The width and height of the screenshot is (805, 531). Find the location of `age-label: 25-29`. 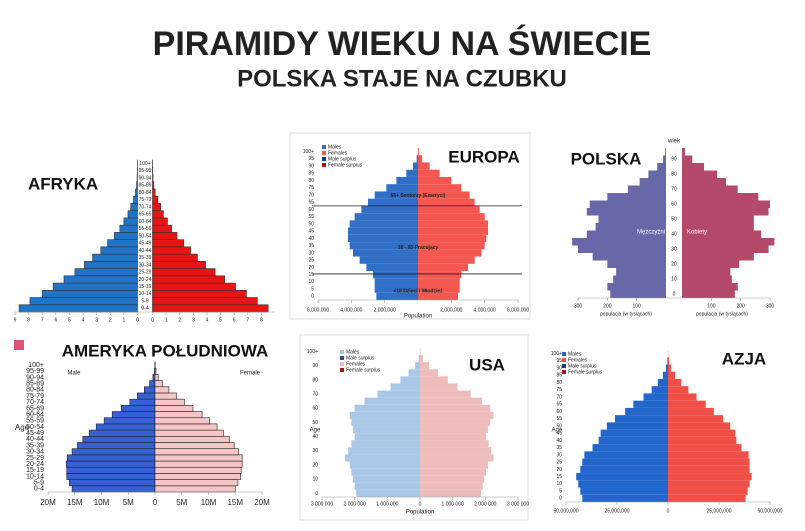

age-label: 25-29 is located at coordinates (35, 458).